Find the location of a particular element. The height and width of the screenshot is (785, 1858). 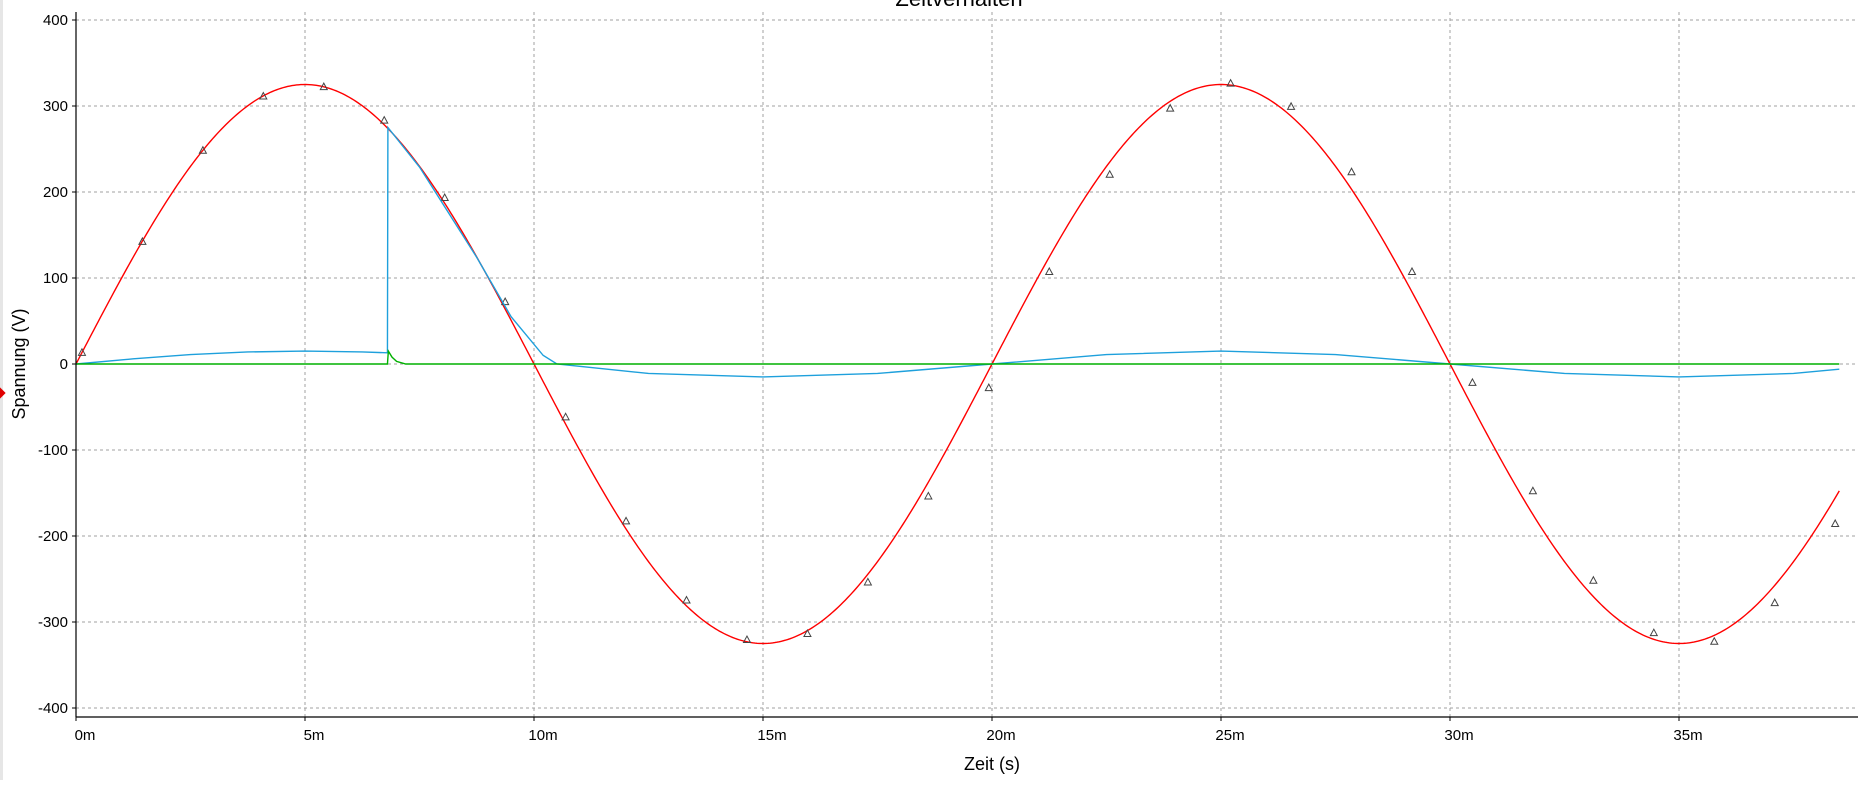

x-tick-label: 25m is located at coordinates (1229, 735).